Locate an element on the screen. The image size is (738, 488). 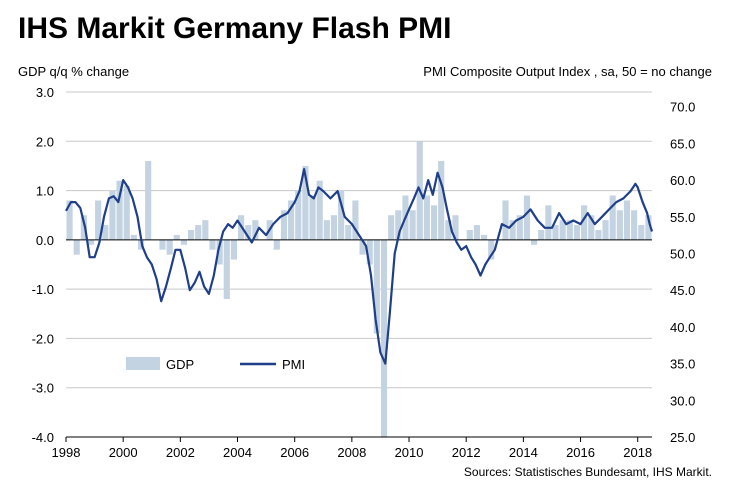
x-tick-label: 2010 is located at coordinates (409, 452).